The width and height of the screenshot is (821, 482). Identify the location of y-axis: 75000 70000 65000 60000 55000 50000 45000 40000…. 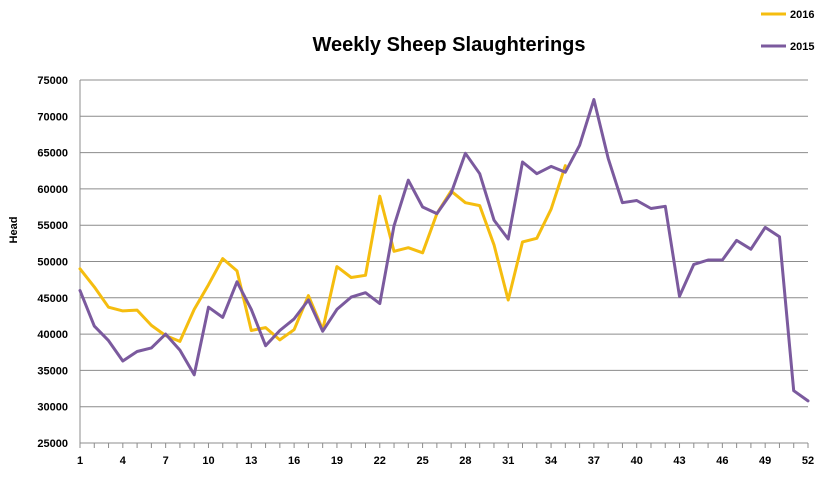
(52, 262).